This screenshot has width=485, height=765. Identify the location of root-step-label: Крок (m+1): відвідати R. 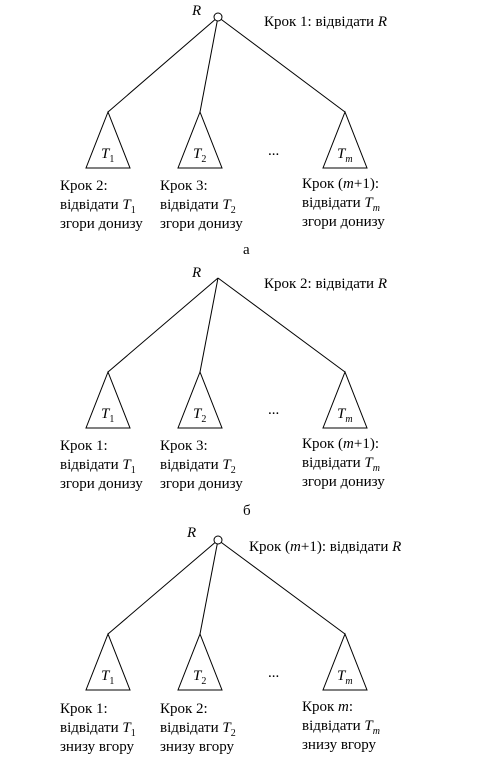
(325, 547).